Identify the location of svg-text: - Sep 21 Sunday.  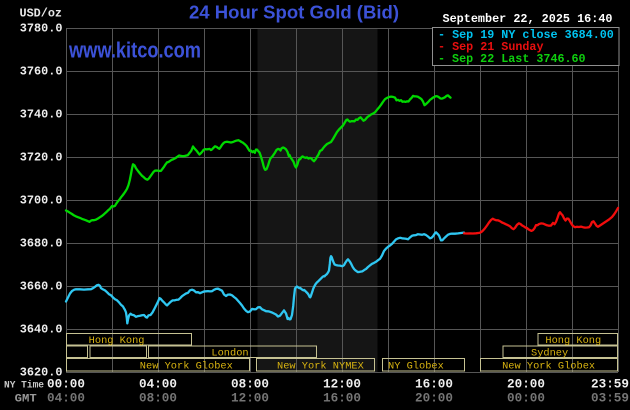
(491, 47).